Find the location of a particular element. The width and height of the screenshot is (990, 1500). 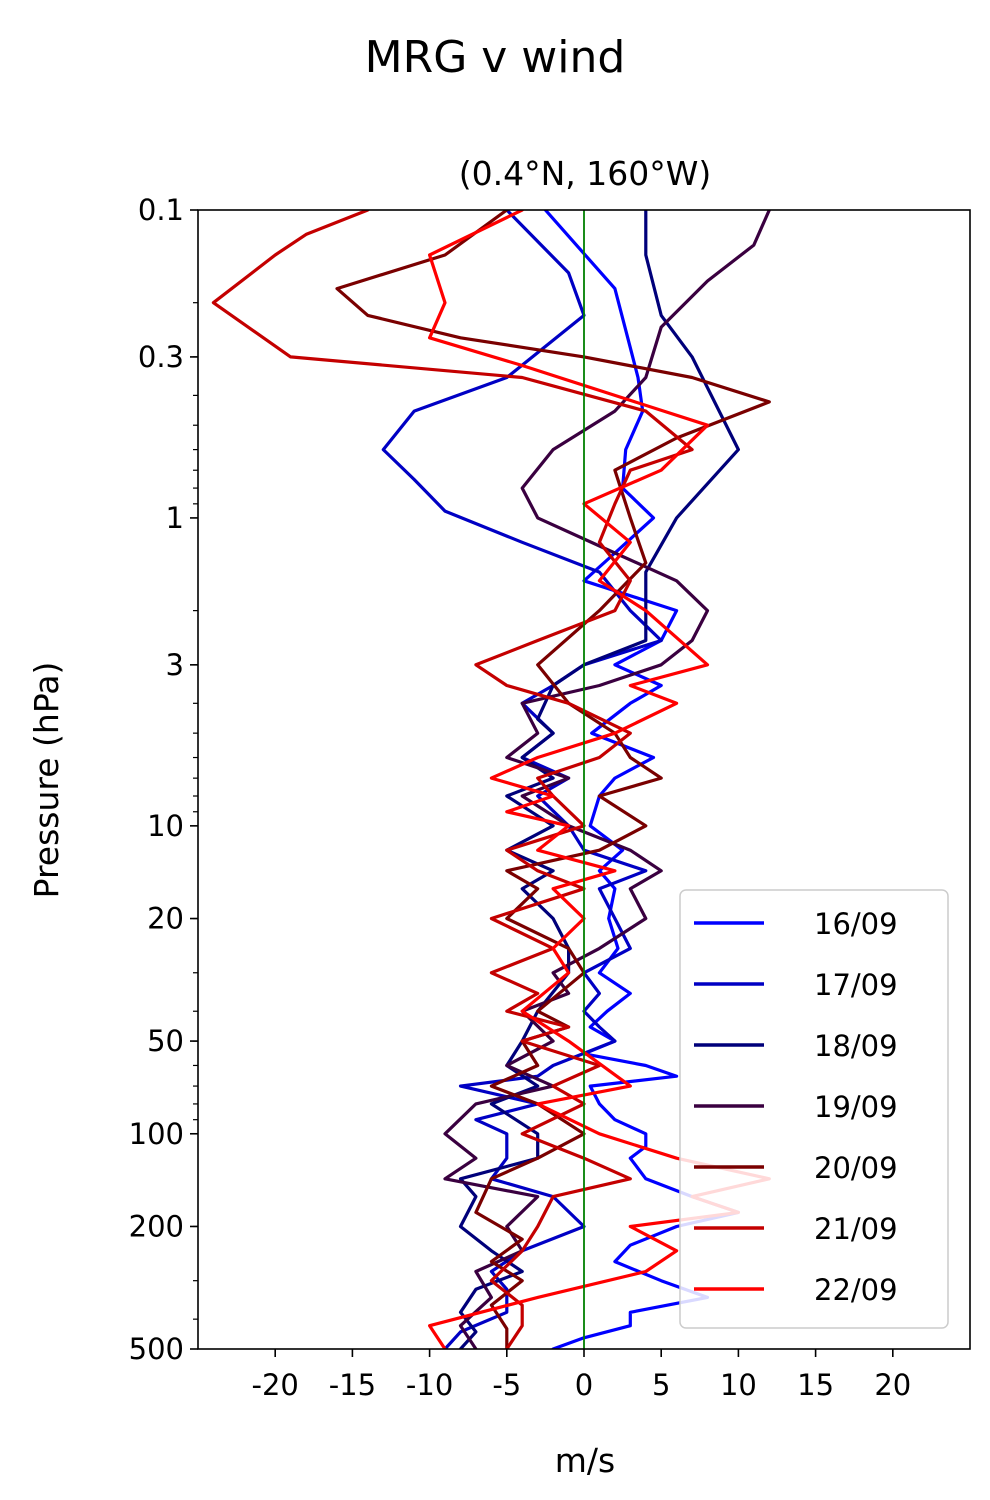

legend: 16/09 17/09 18/09 19/09 20/09 21/09 22/09 is located at coordinates (814, 1109).